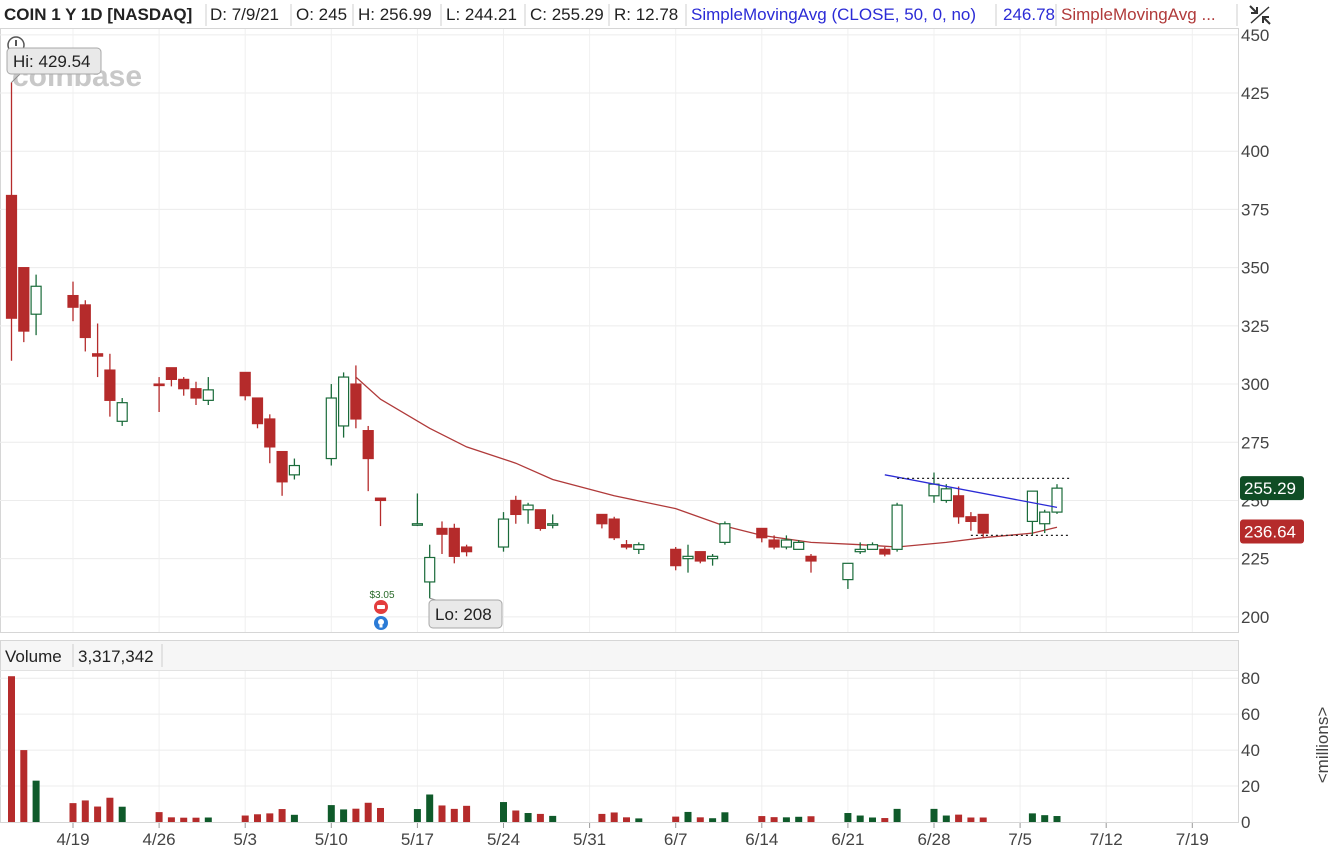  I want to click on date-tick-label: 5/3, so click(245, 839).